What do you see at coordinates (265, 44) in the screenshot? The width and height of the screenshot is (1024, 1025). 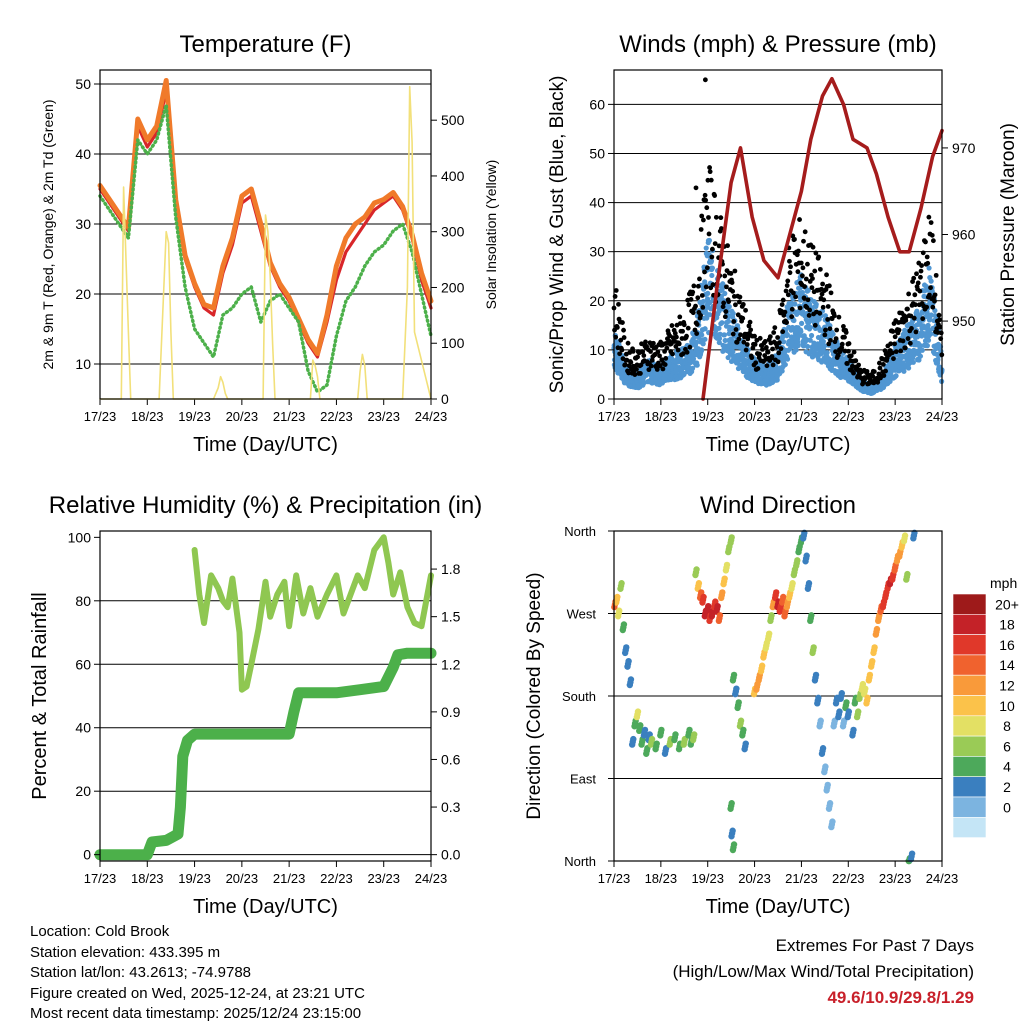 I see `chart-title: Temperature (F)` at bounding box center [265, 44].